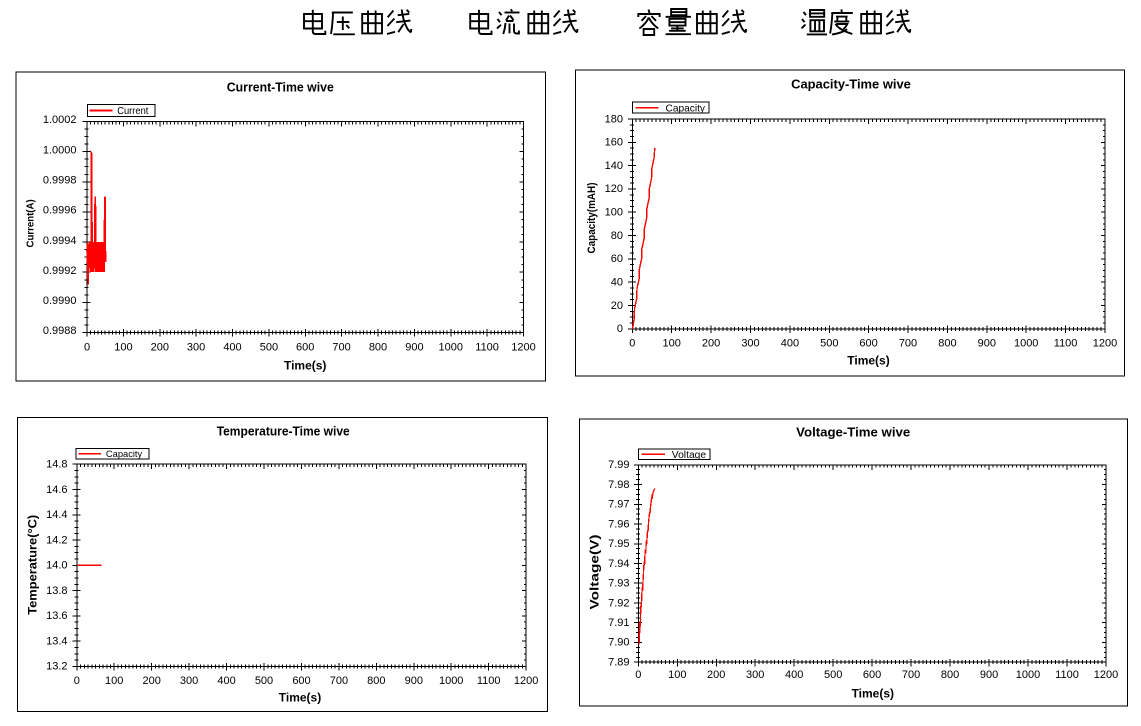  What do you see at coordinates (617, 306) in the screenshot?
I see `svg-text: 20` at bounding box center [617, 306].